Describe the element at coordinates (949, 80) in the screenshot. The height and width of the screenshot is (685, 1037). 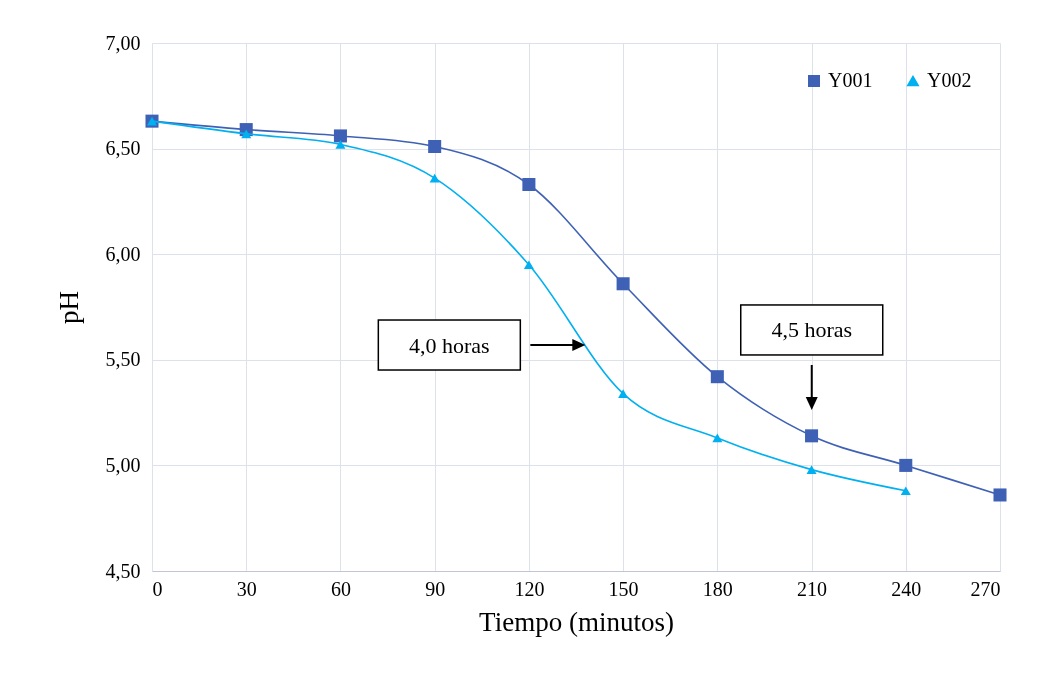
I see `legend-label: Y002` at that location.